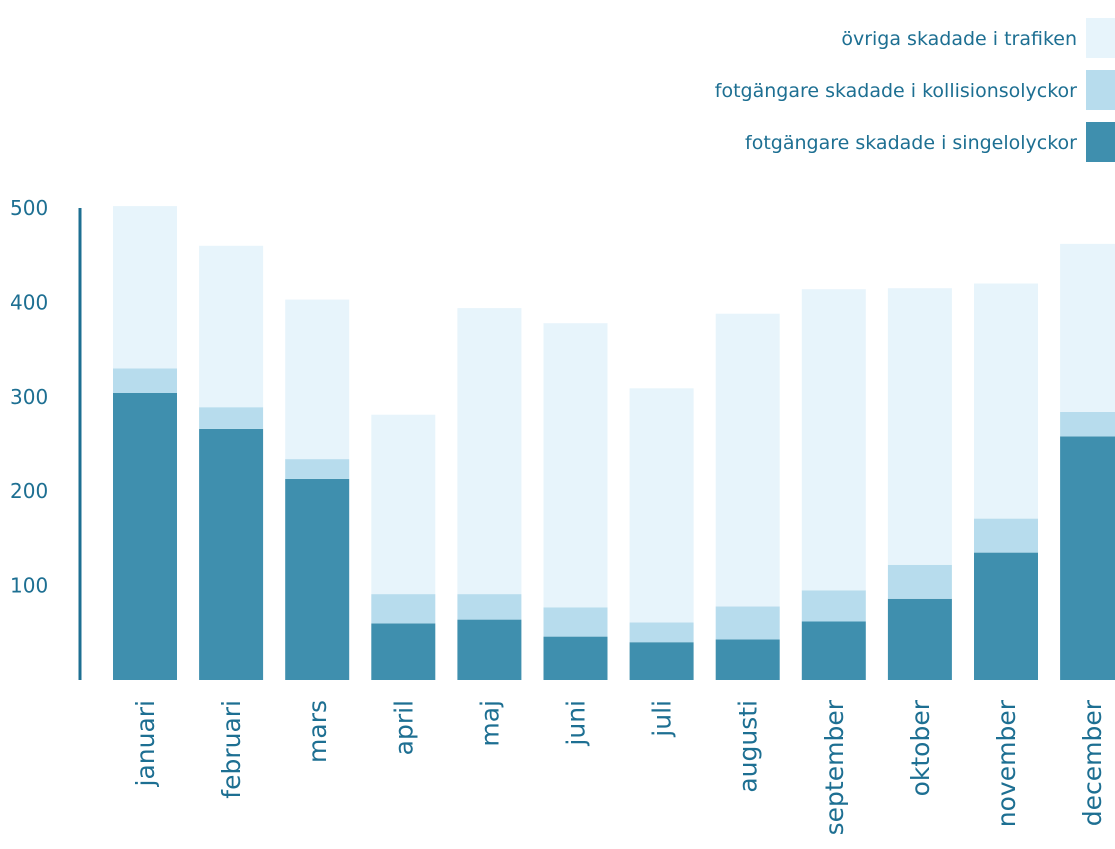 This screenshot has width=1115, height=849. What do you see at coordinates (662, 719) in the screenshot?
I see `x-label-juli: juli` at bounding box center [662, 719].